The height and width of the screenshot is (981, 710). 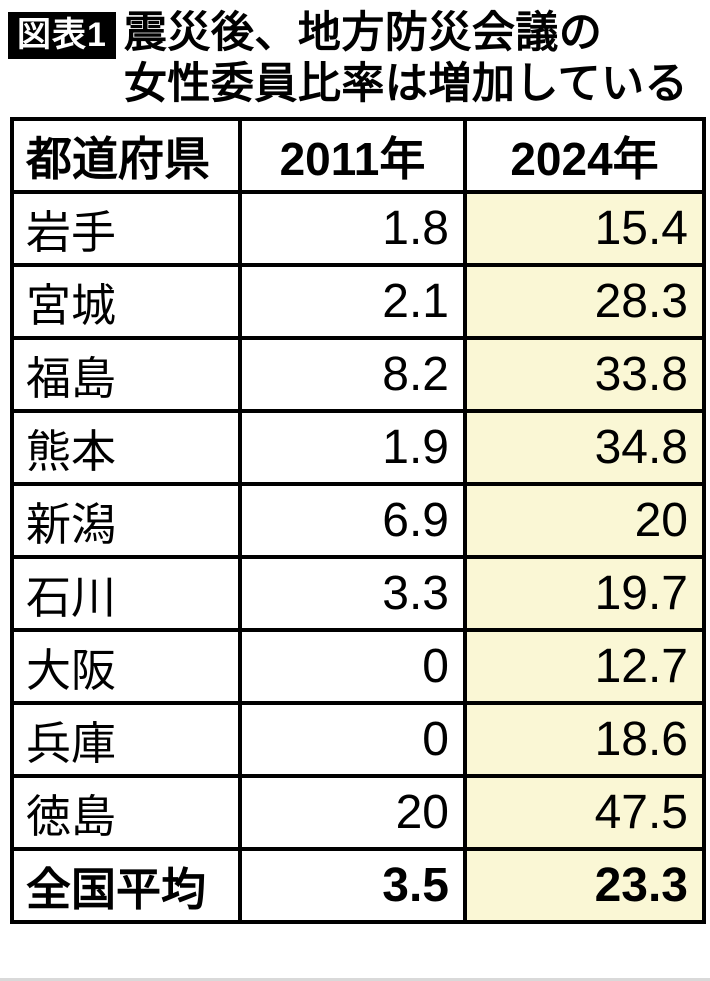 What do you see at coordinates (584, 228) in the screenshot?
I see `value-2024: 15.4` at bounding box center [584, 228].